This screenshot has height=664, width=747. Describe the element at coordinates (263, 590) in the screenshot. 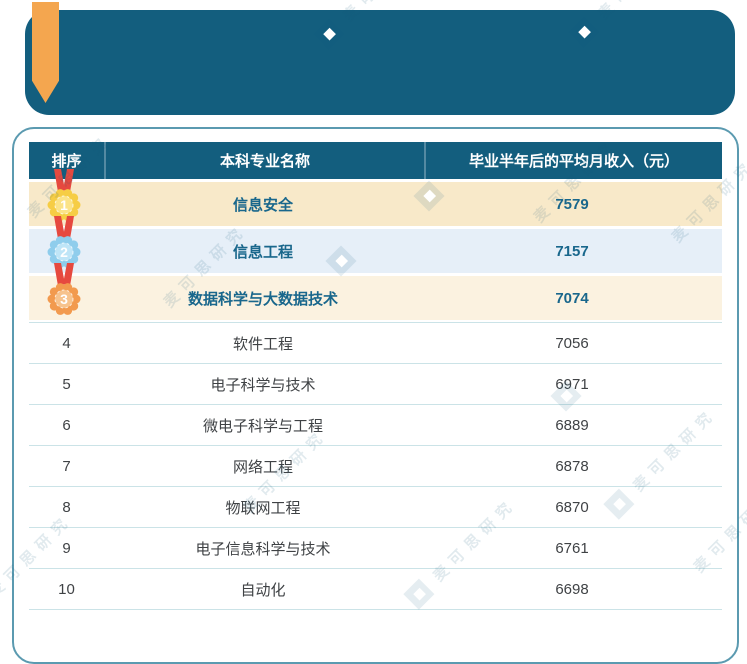

I see `major-cell: 自动化` at that location.